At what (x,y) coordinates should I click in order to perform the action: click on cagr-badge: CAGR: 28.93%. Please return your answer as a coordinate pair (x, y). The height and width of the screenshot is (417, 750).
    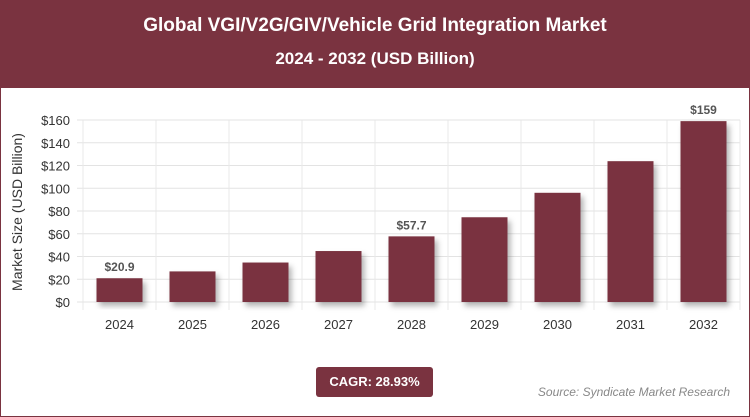
    Looking at the image, I should click on (374, 382).